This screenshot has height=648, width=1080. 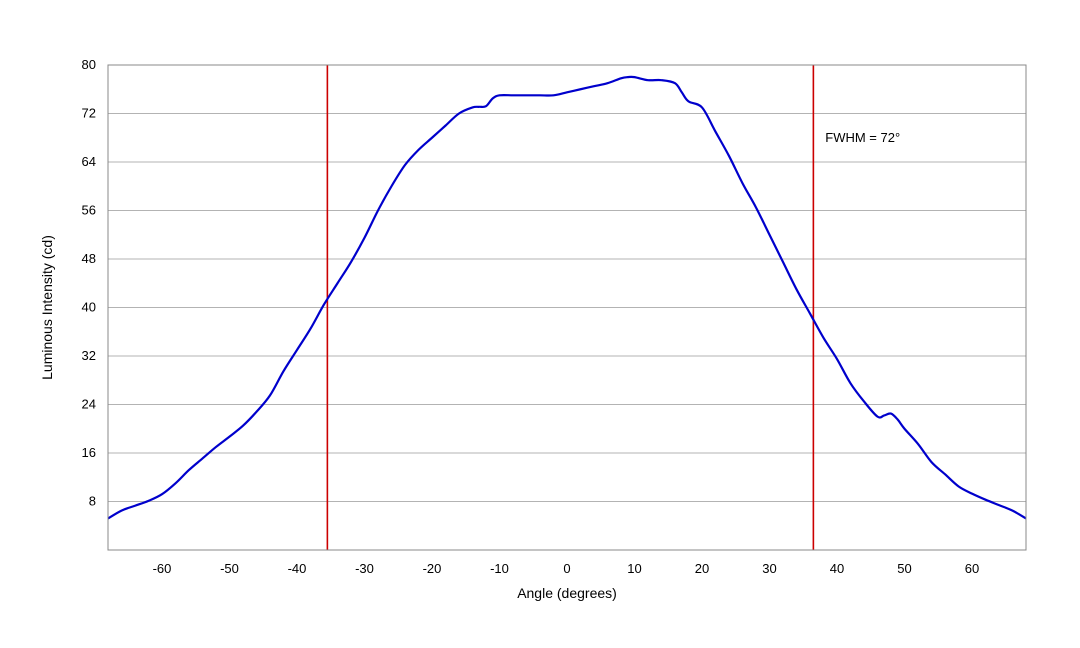 What do you see at coordinates (837, 568) in the screenshot?
I see `x-tick-label: 40` at bounding box center [837, 568].